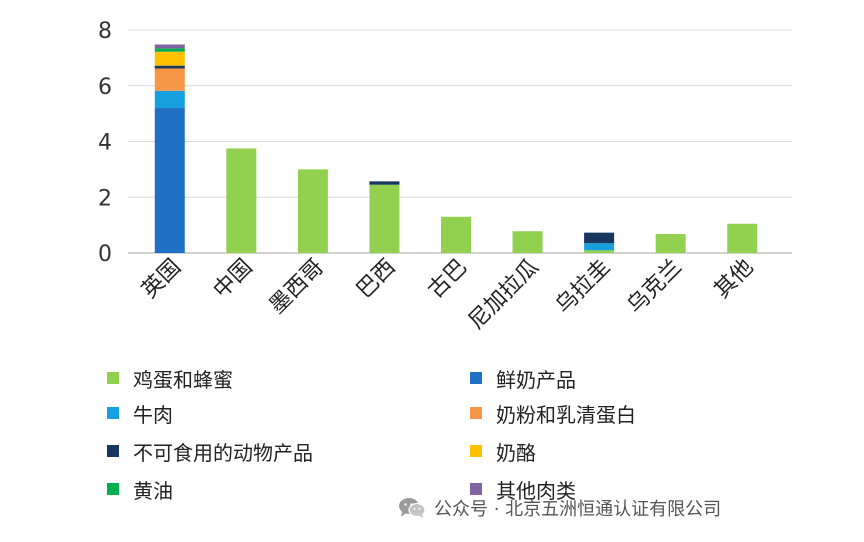 The image size is (864, 542). I want to click on legend-item: 鲜奶产品, so click(523, 378).